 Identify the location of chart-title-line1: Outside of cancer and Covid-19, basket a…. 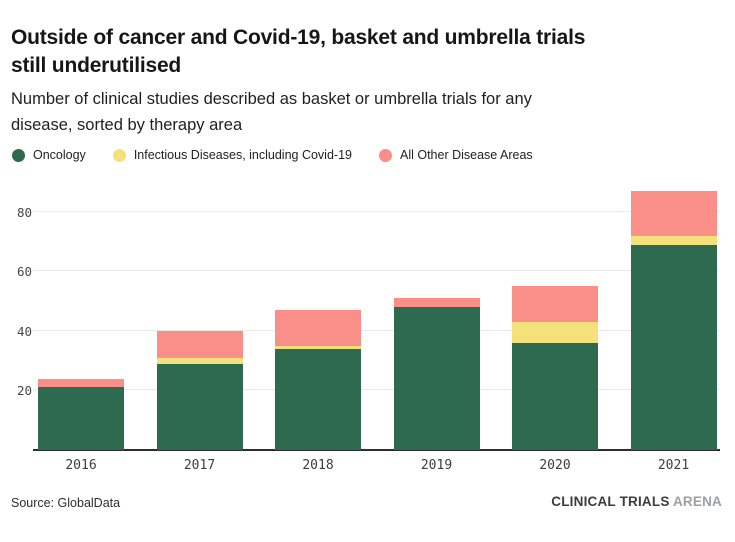
(298, 37).